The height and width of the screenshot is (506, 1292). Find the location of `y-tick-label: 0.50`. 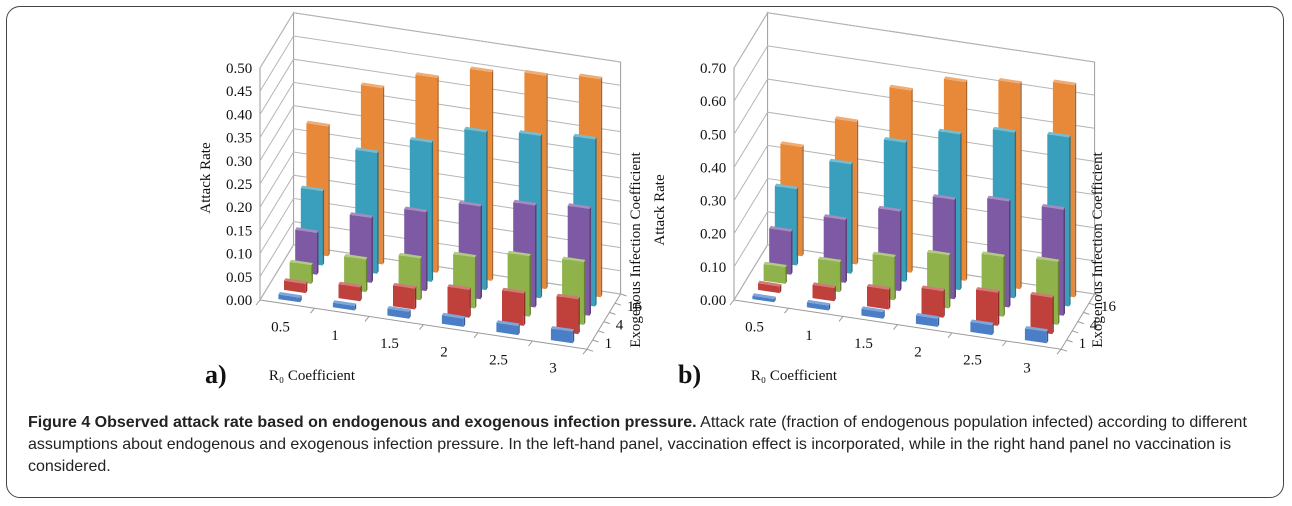

y-tick-label: 0.50 is located at coordinates (713, 135).